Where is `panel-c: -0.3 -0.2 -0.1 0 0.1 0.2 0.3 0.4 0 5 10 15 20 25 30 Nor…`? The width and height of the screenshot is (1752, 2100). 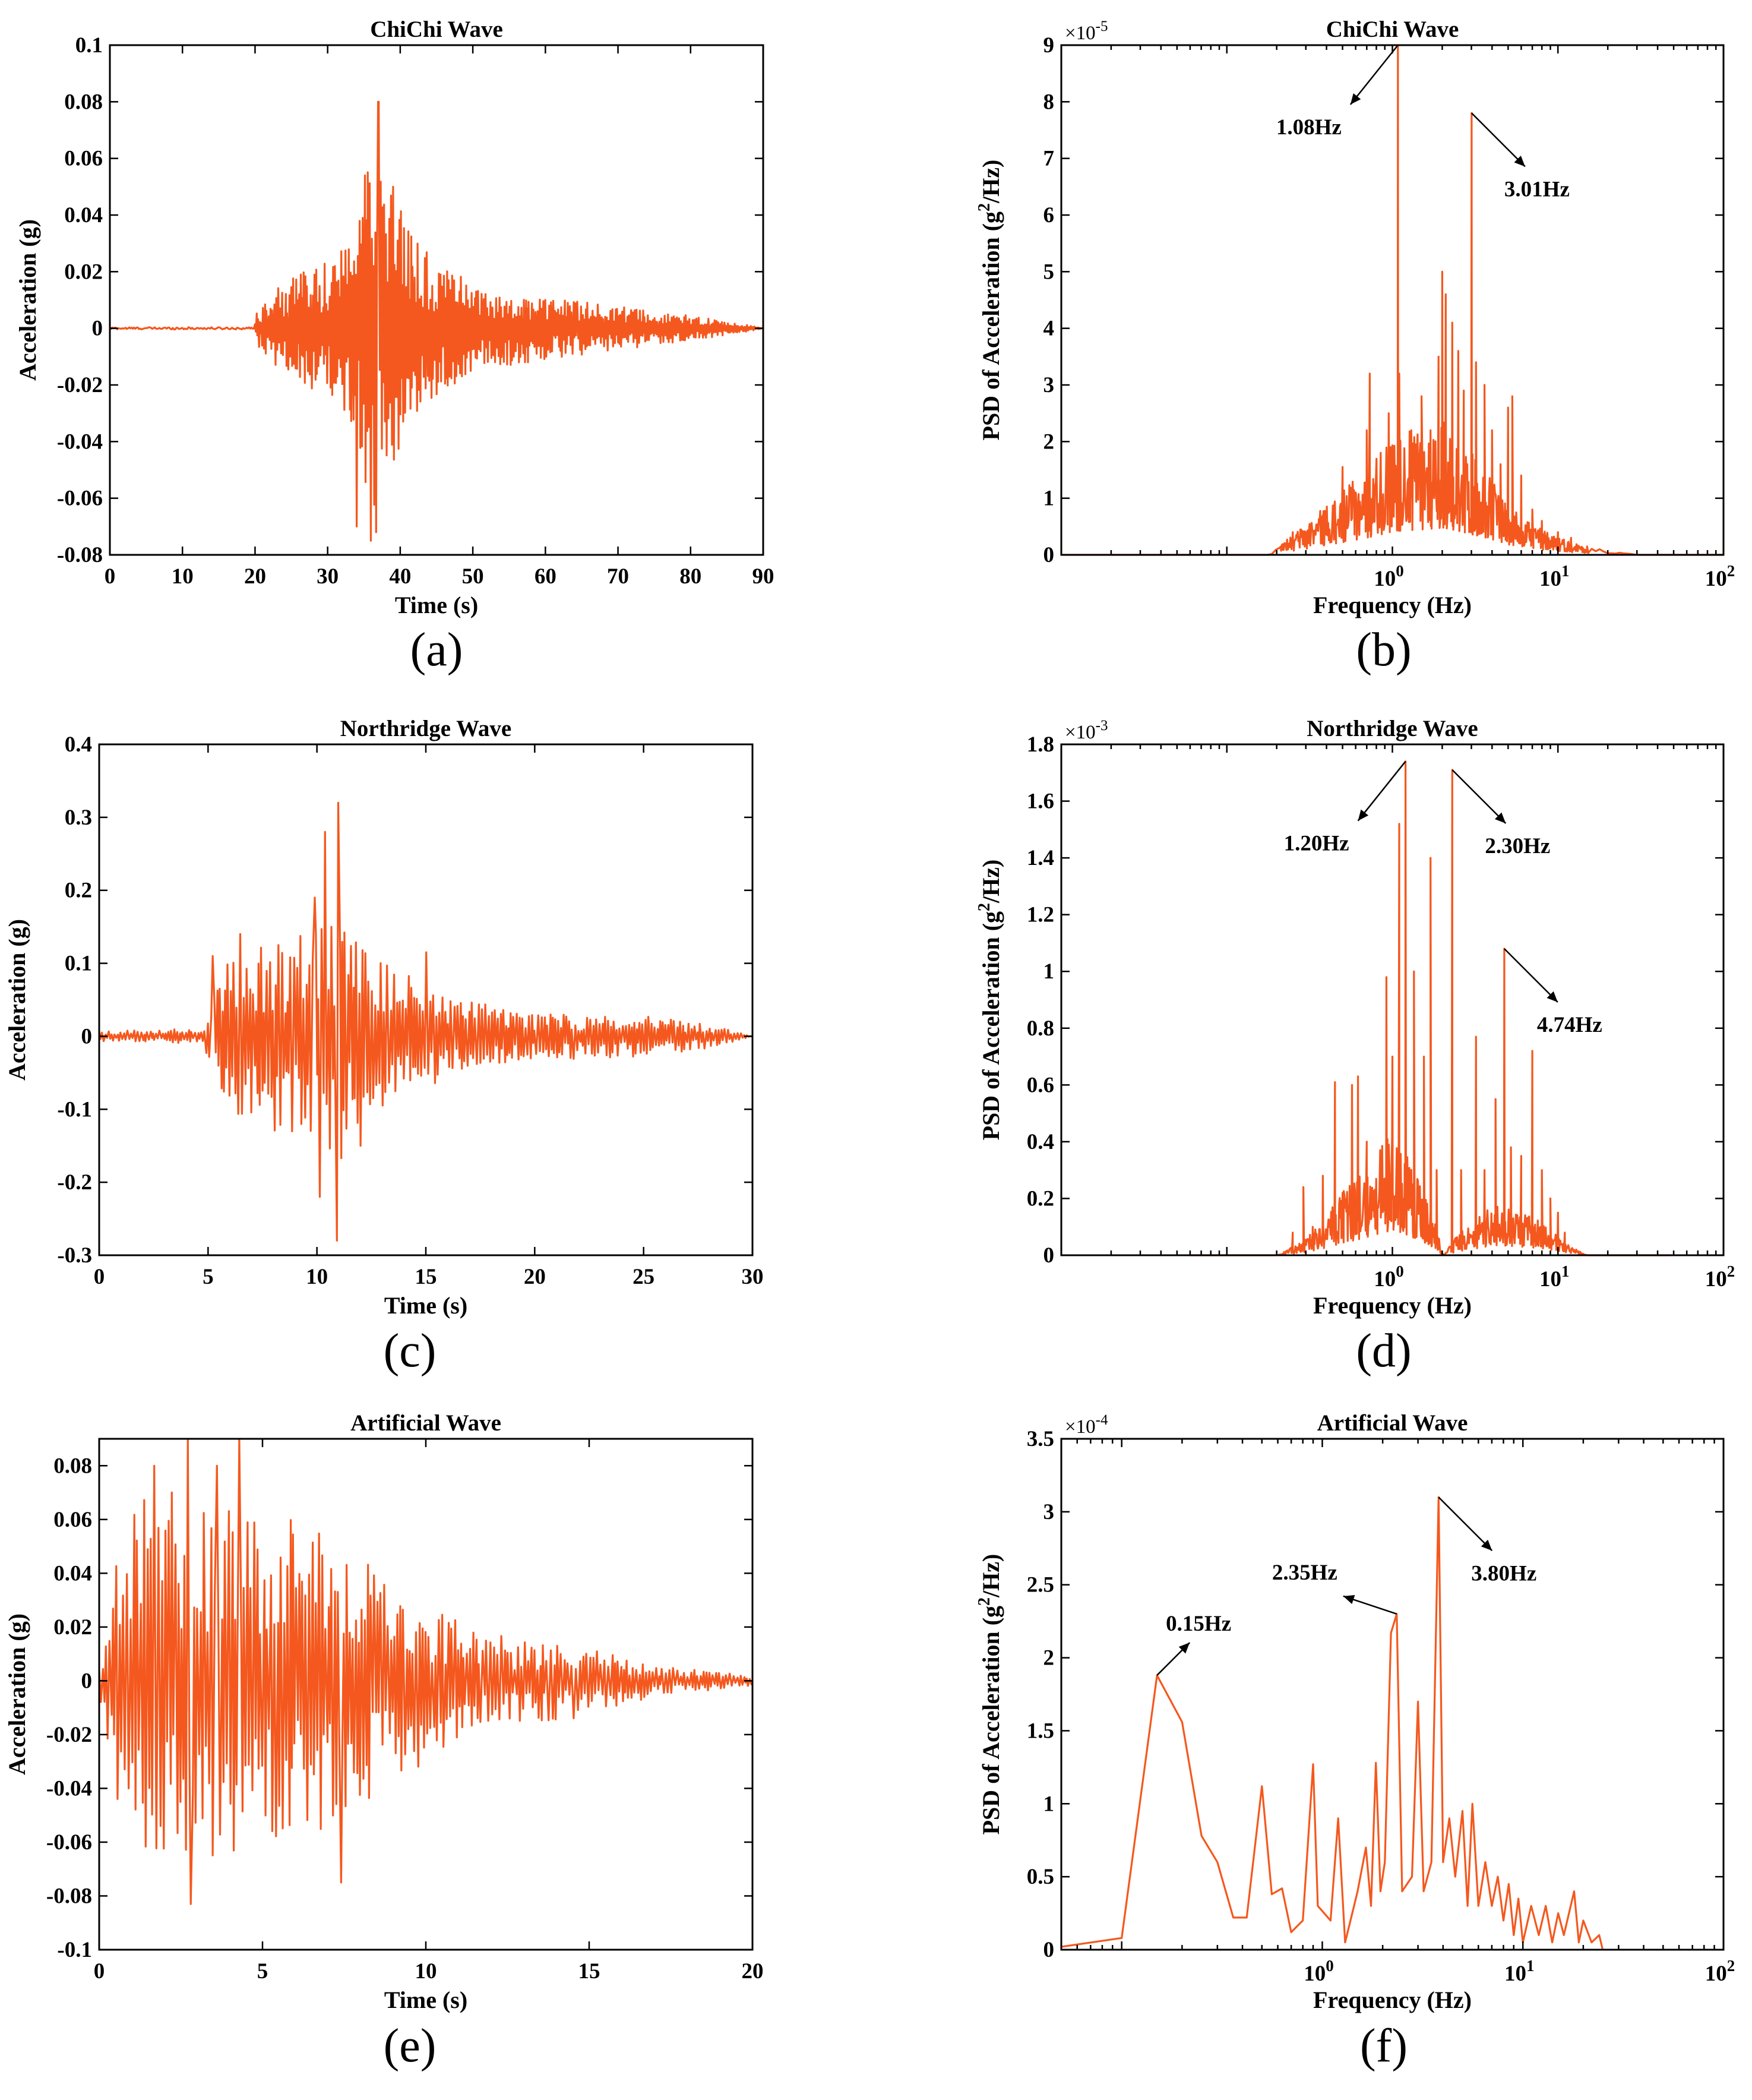 panel-c: -0.3 -0.2 -0.1 0 0.1 0.2 0.3 0.4 0 5 10 15 20 25 30 Nor… is located at coordinates (384, 1046).